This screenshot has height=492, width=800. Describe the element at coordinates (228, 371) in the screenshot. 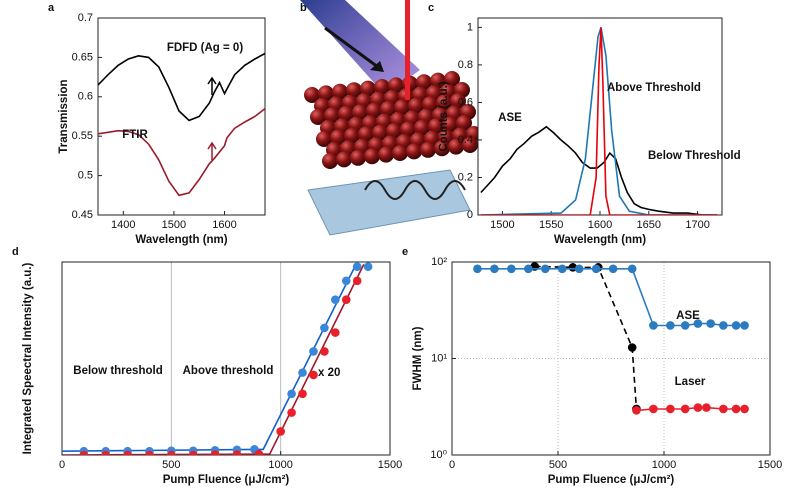

I see `annotation: Above threshold` at that location.